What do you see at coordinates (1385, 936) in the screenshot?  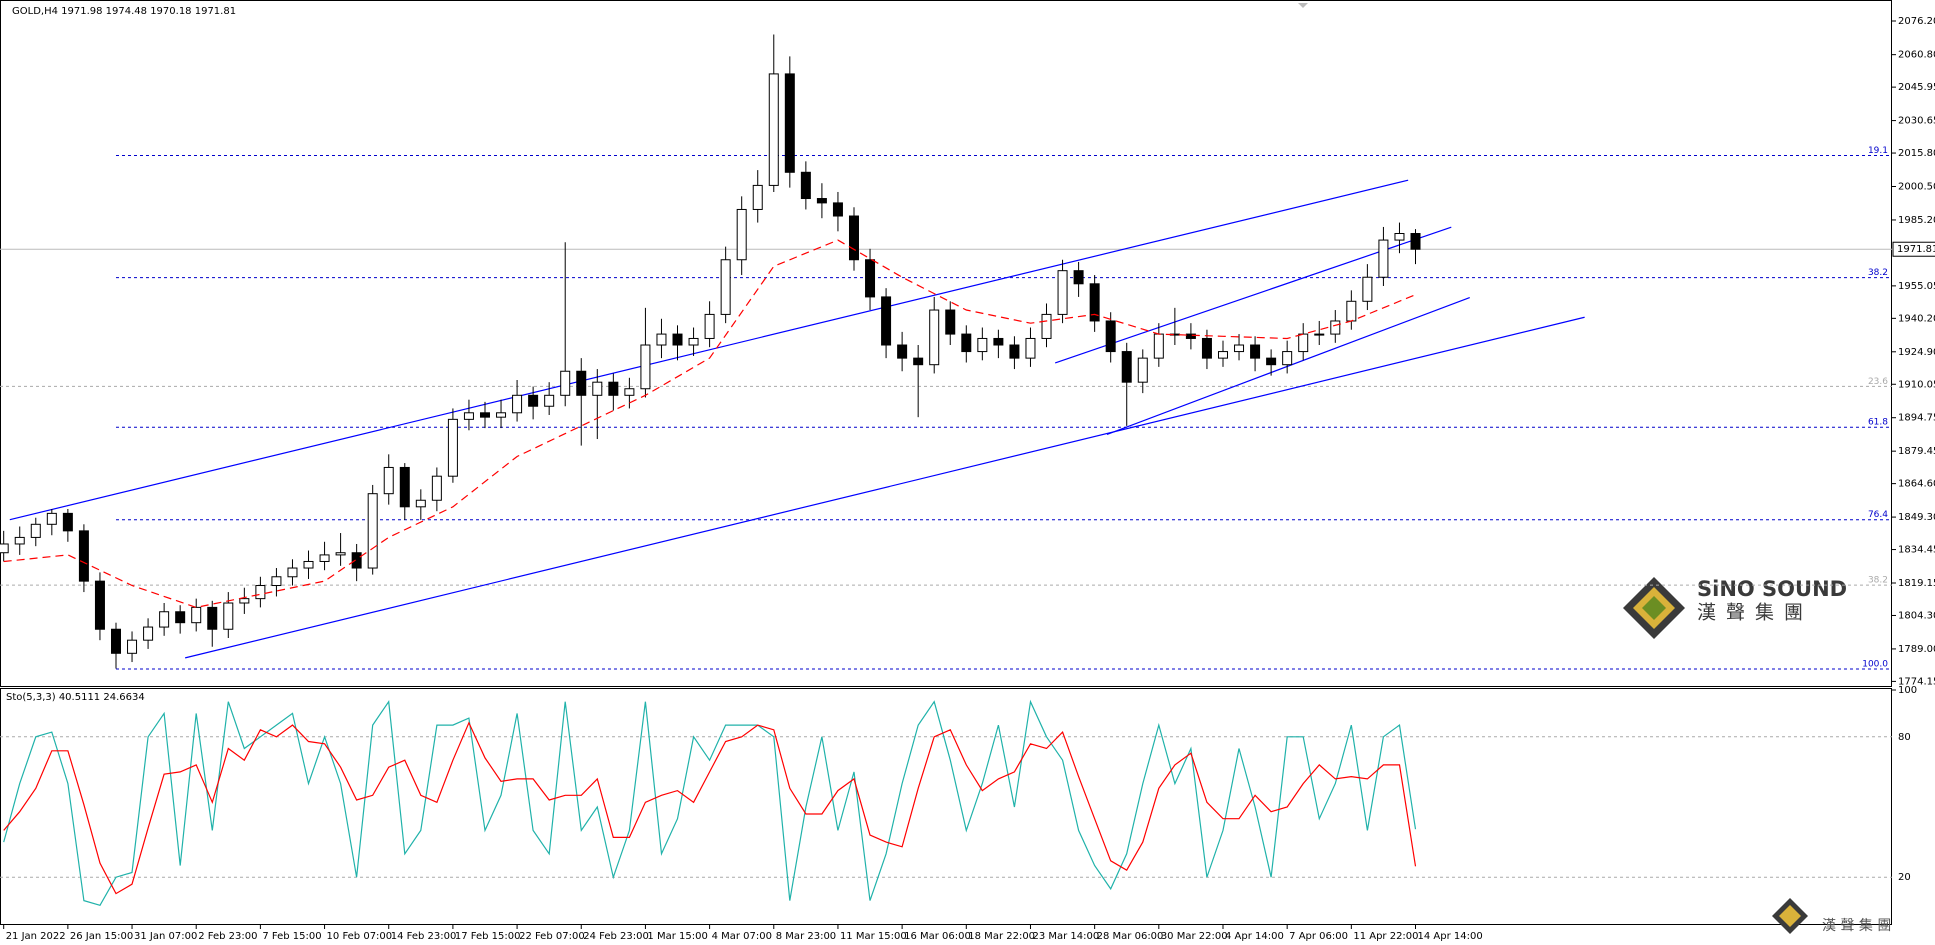 I see `x-tick-label: 11 Apr 22:00` at bounding box center [1385, 936].